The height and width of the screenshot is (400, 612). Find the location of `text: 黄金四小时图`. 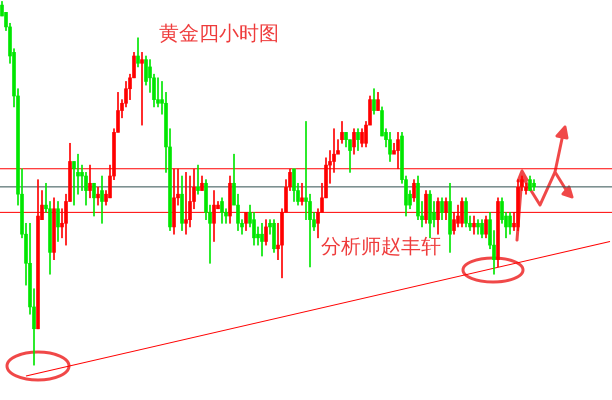

text: 黄金四小时图 is located at coordinates (219, 33).